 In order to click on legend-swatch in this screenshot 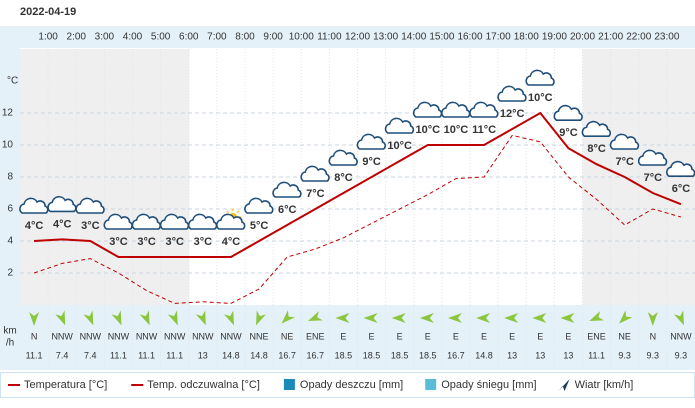, I will do `click(289, 384)`.